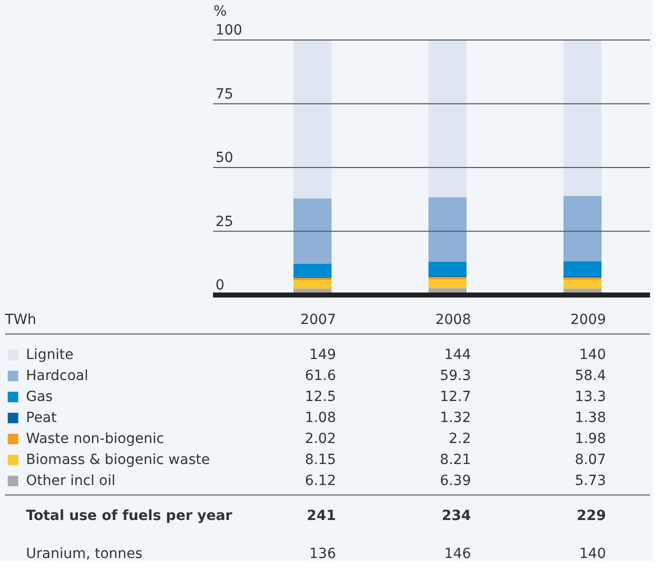  Describe the element at coordinates (453, 320) in the screenshot. I see `category-label: 2008` at that location.